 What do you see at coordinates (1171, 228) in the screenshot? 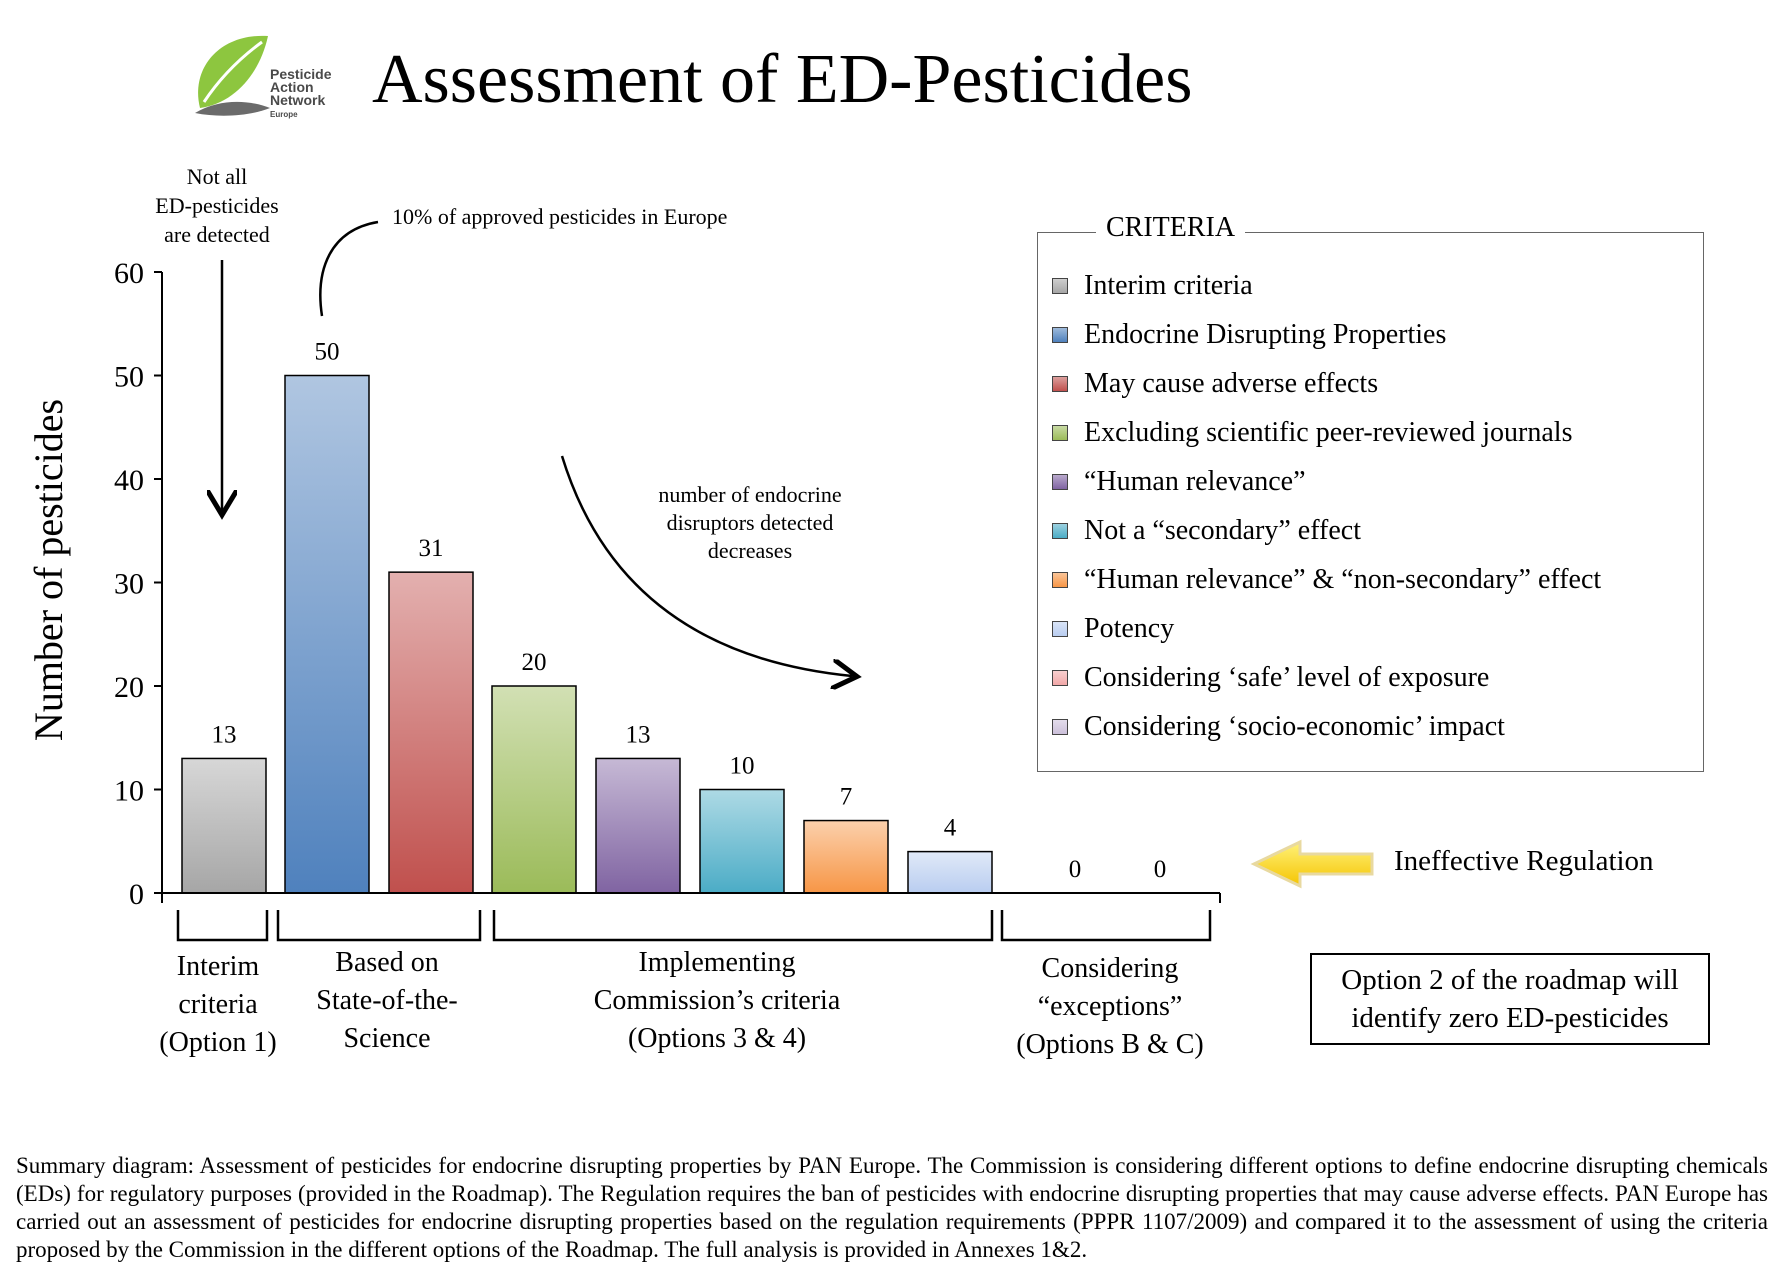
I see `legend-title: CRITERIA` at bounding box center [1171, 228].